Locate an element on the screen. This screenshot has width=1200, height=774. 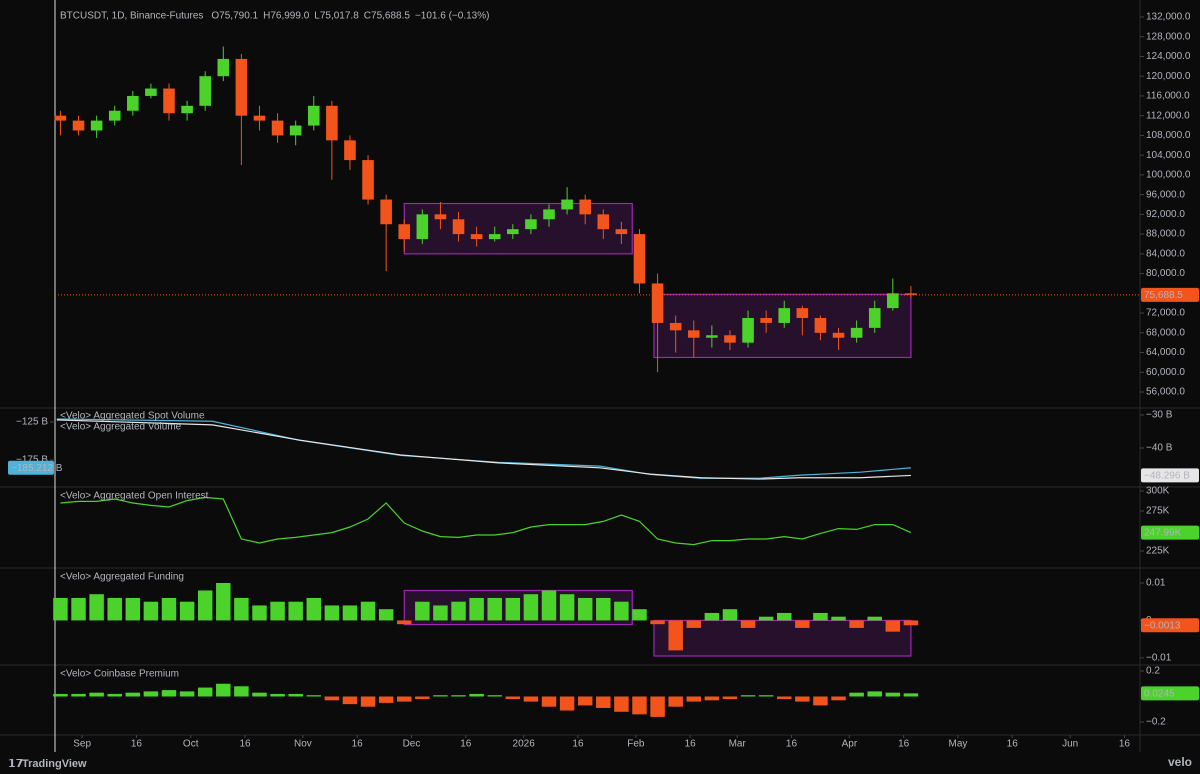
y-tick-label: 0.2 is located at coordinates (1153, 671).